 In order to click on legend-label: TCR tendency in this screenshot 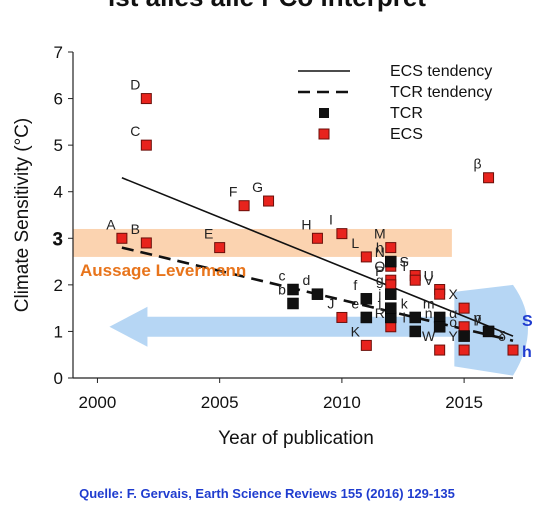, I will do `click(441, 92)`.